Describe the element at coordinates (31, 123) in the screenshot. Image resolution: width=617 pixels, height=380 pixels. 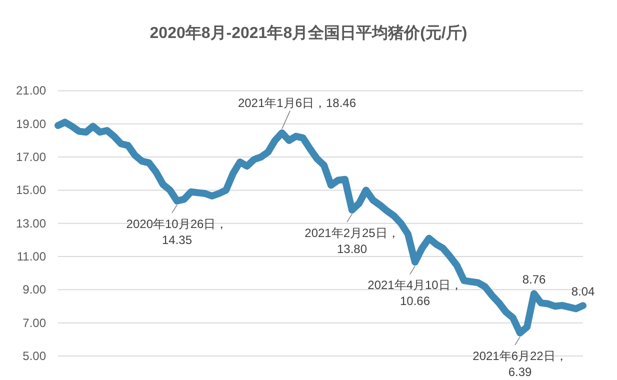
I see `y-tick-label: 19.00` at that location.